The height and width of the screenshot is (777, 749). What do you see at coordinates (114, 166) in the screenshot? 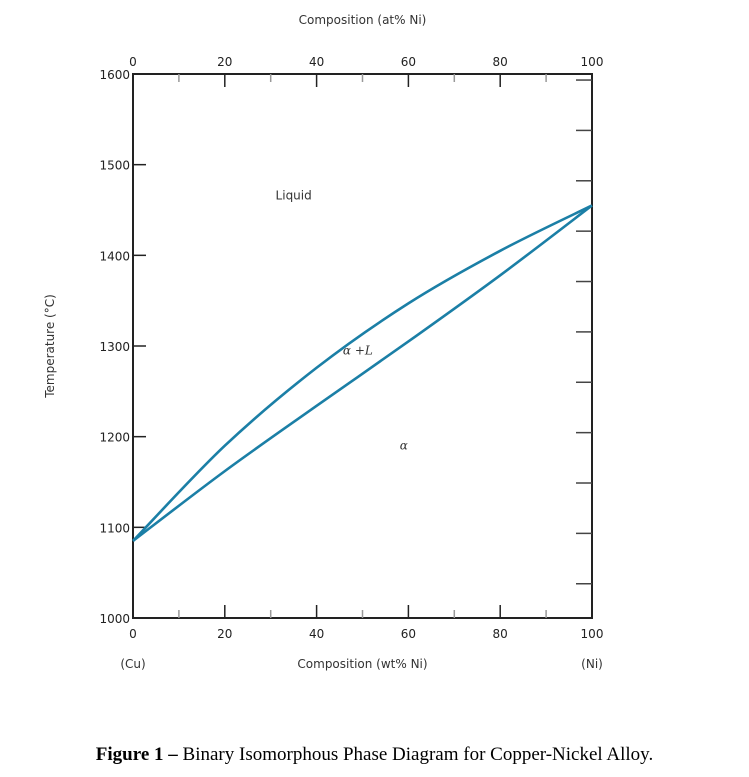
I see `y-tick-label: 1500` at bounding box center [114, 166].